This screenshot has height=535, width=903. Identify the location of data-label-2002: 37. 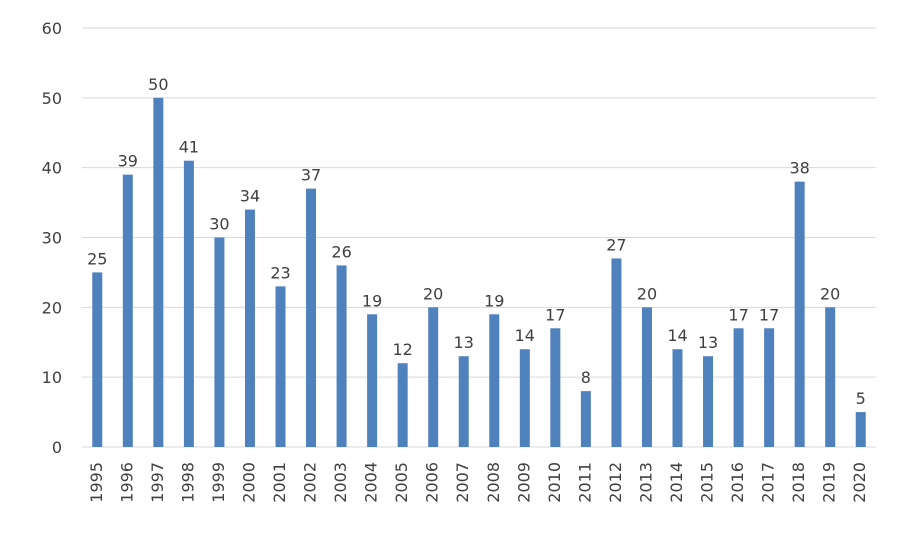
(311, 175).